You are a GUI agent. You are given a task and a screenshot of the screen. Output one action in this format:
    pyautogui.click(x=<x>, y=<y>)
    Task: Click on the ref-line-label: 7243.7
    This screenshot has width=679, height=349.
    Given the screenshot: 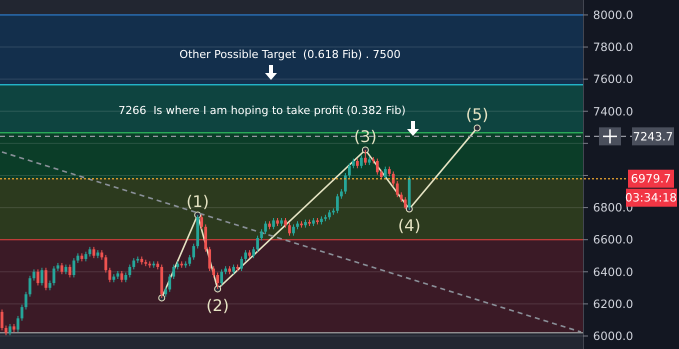 What is the action you would take?
    pyautogui.click(x=653, y=136)
    